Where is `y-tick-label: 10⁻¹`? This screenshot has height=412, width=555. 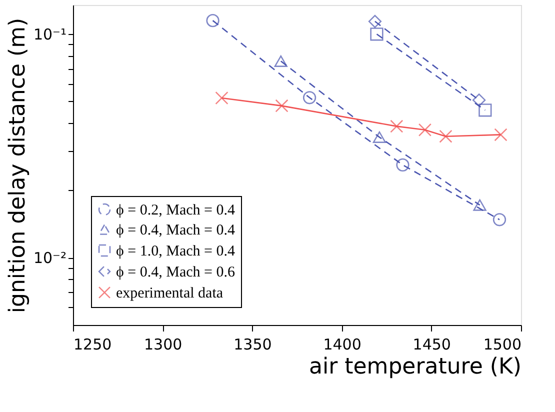
y-tick-label: 10⁻¹ is located at coordinates (49, 35).